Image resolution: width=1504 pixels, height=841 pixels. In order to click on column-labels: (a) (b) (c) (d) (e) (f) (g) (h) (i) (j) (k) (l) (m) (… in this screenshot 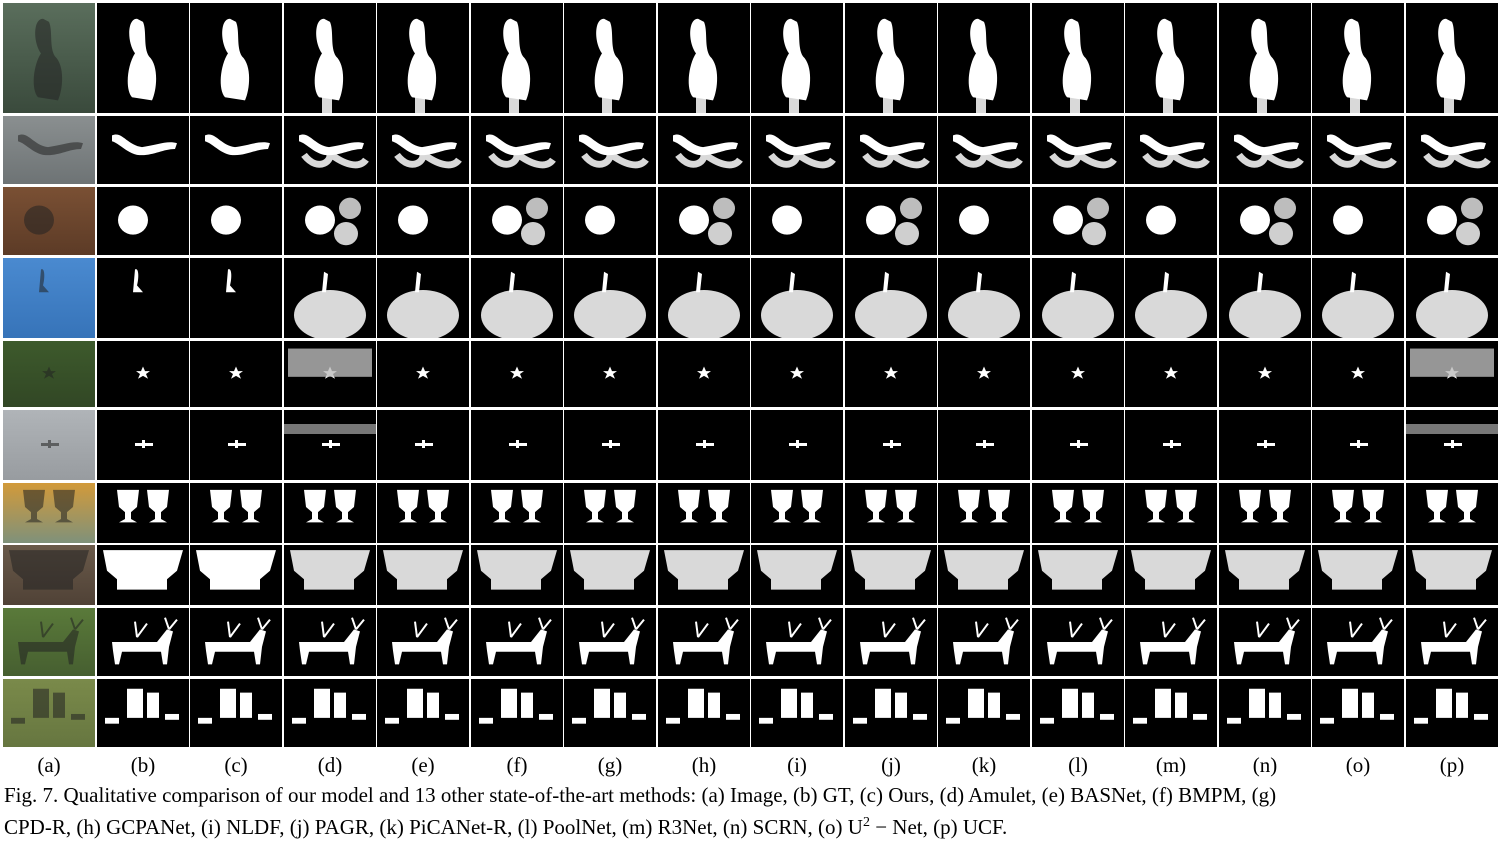, I will do `click(753, 766)`.